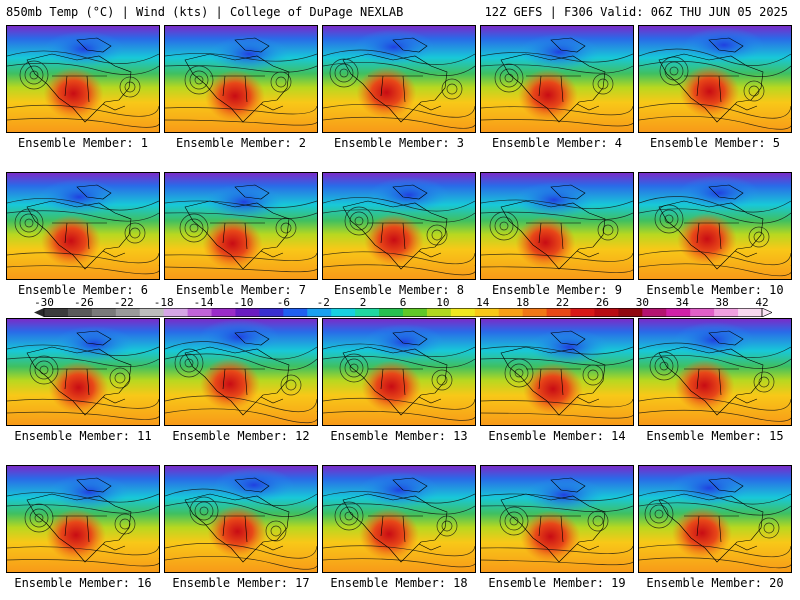 The width and height of the screenshot is (800, 600). Describe the element at coordinates (83, 290) in the screenshot. I see `ensemble-member-label: Ensemble Member: 6` at that location.